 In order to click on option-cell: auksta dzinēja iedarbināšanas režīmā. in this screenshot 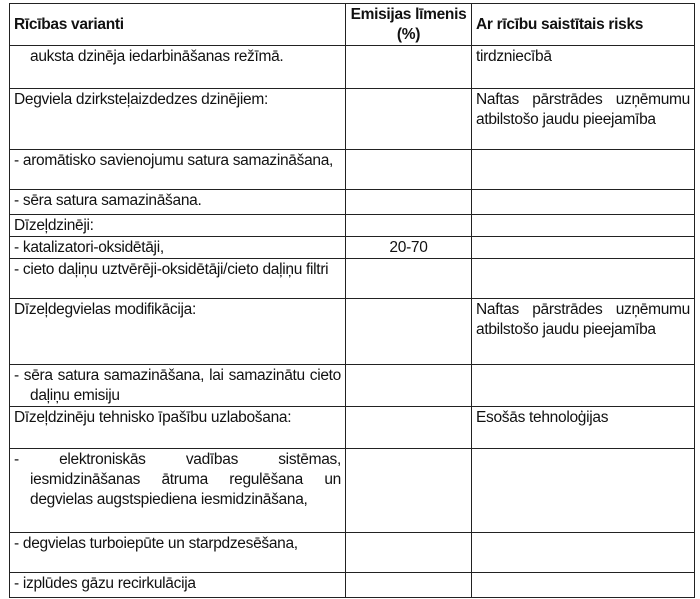, I will do `click(177, 67)`.